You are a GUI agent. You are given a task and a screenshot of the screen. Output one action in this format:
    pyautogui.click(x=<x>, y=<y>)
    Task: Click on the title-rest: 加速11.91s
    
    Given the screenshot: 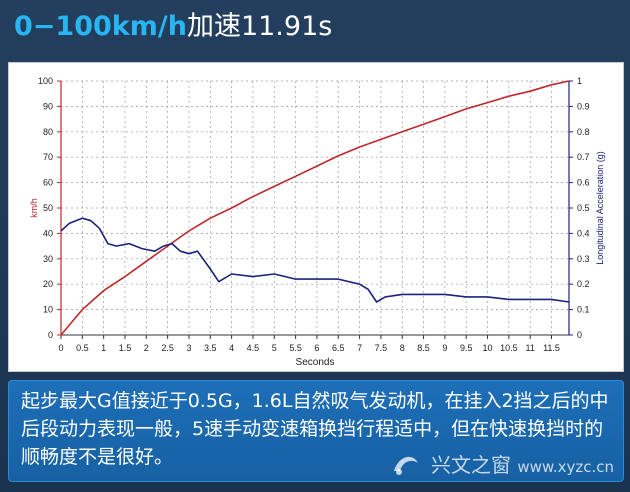 What is the action you would take?
    pyautogui.click(x=259, y=26)
    